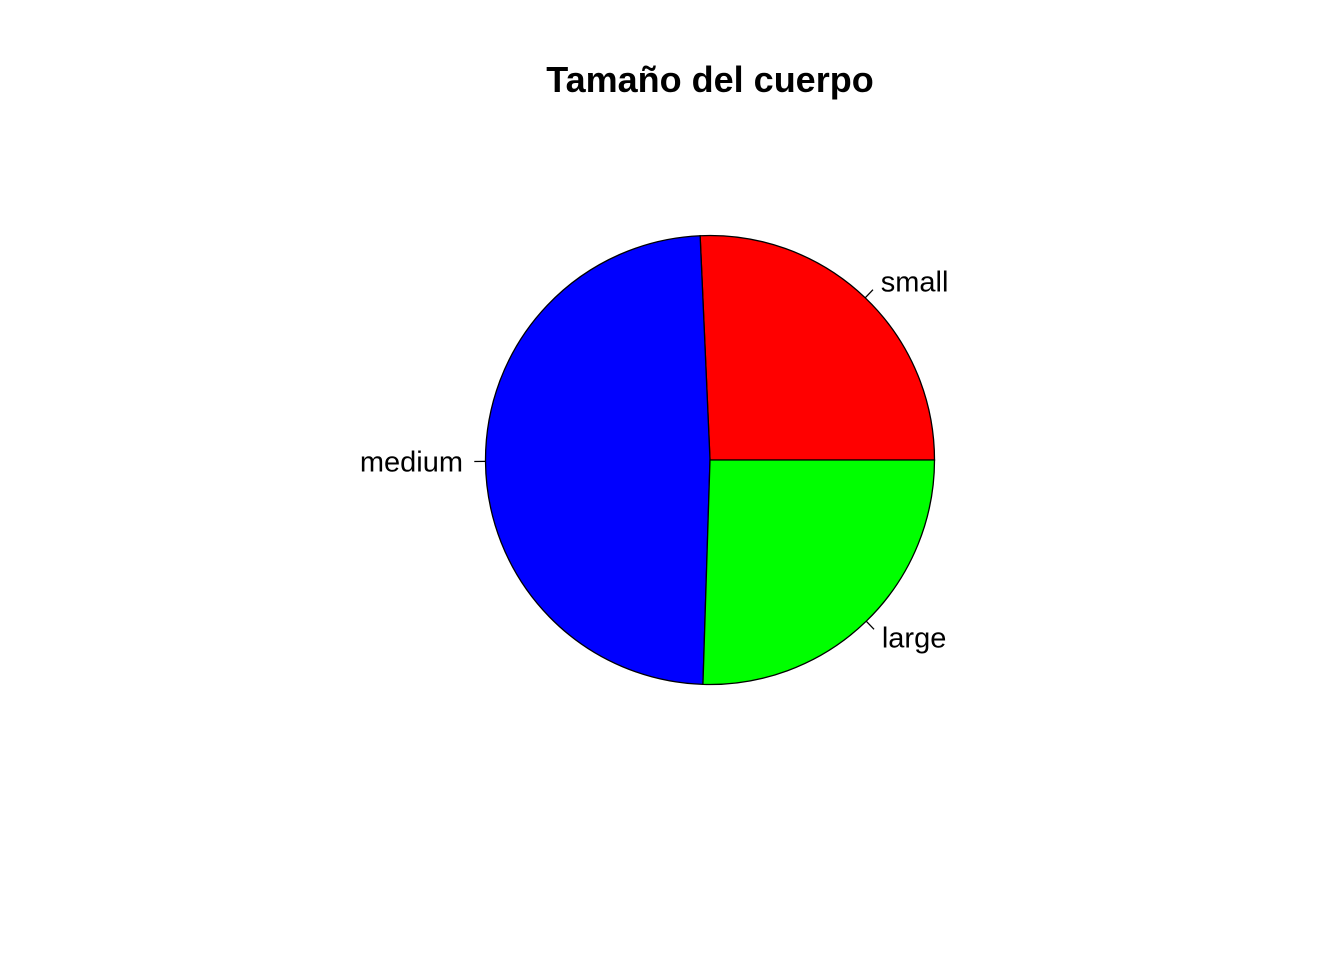 The image size is (1344, 960). I want to click on slice-label-large: large, so click(914, 638).